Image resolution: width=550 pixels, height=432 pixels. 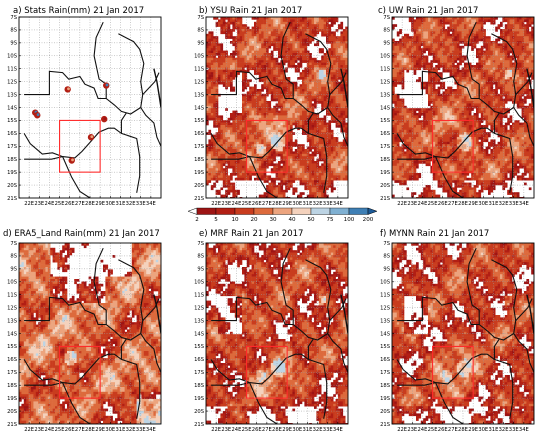 What do you see at coordinates (250, 11) in the screenshot?
I see `panel-b-title: b) YSU Rain 21 Jan 2017` at bounding box center [250, 11].